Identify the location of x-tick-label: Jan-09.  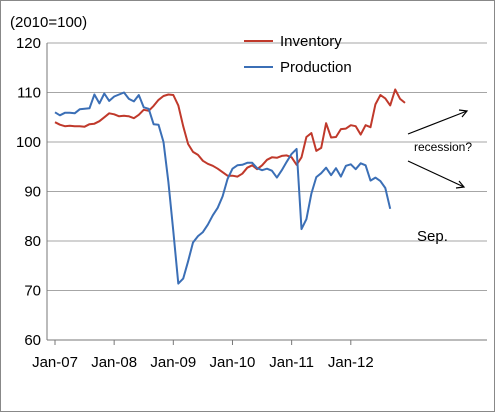
(173, 362).